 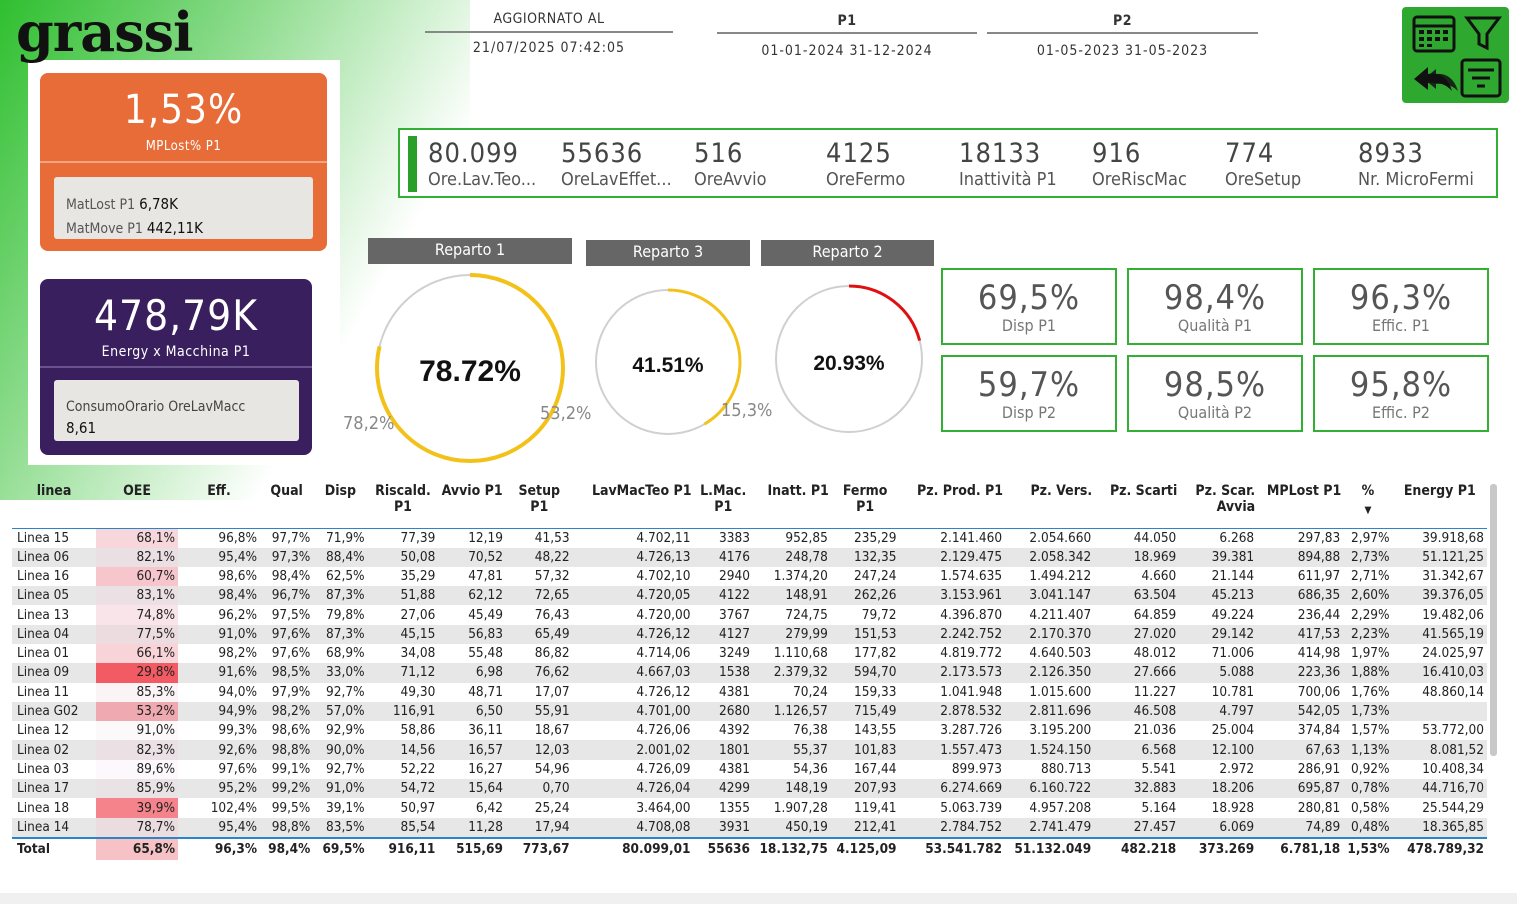 I want to click on column-header: Pz. Scarti, so click(x=1143, y=491).